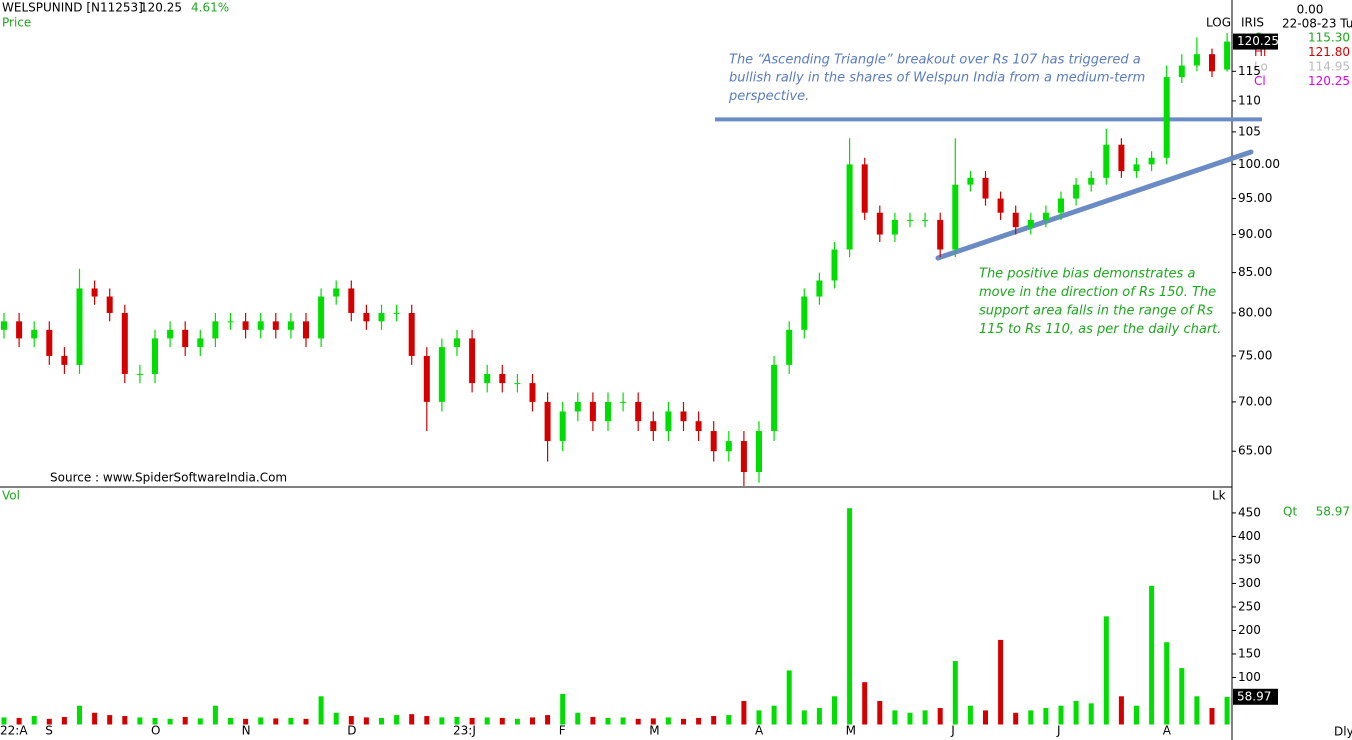 Image resolution: width=1352 pixels, height=740 pixels. Describe the element at coordinates (14, 731) in the screenshot. I see `x-tick-label: 22:A` at that location.